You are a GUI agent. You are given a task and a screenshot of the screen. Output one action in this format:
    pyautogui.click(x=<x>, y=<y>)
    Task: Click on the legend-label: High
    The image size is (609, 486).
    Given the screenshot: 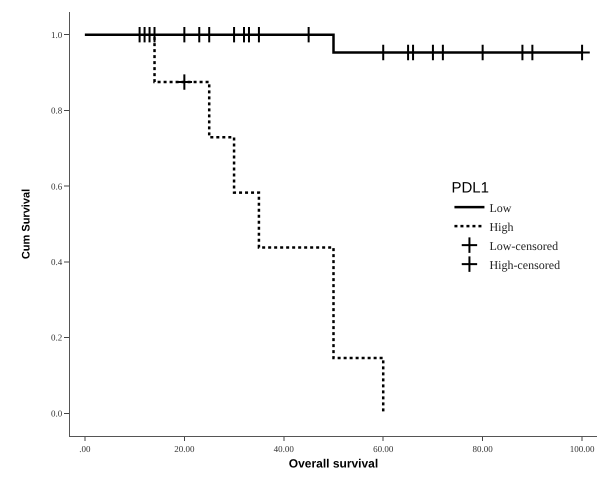 What is the action you would take?
    pyautogui.click(x=501, y=227)
    